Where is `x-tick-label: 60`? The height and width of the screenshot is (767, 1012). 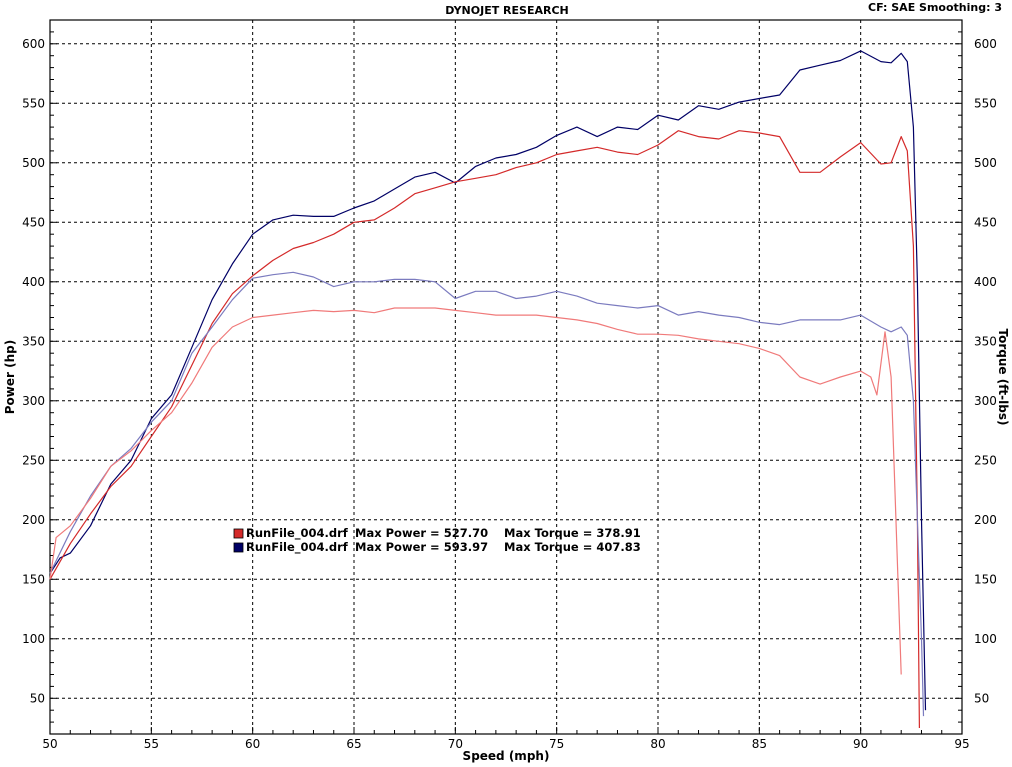 x-tick-label: 60 is located at coordinates (252, 744).